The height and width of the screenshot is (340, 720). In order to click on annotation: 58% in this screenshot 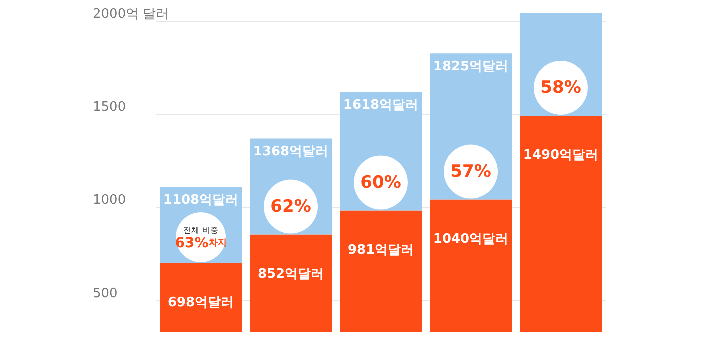, I will do `click(561, 88)`.